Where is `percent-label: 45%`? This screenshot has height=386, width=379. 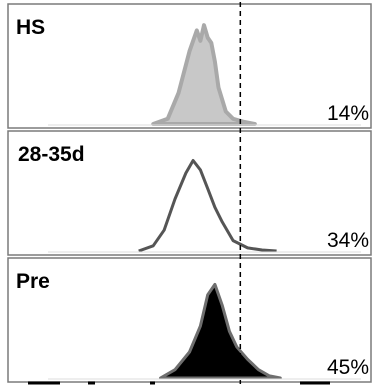 percent-label: 45% is located at coordinates (348, 367).